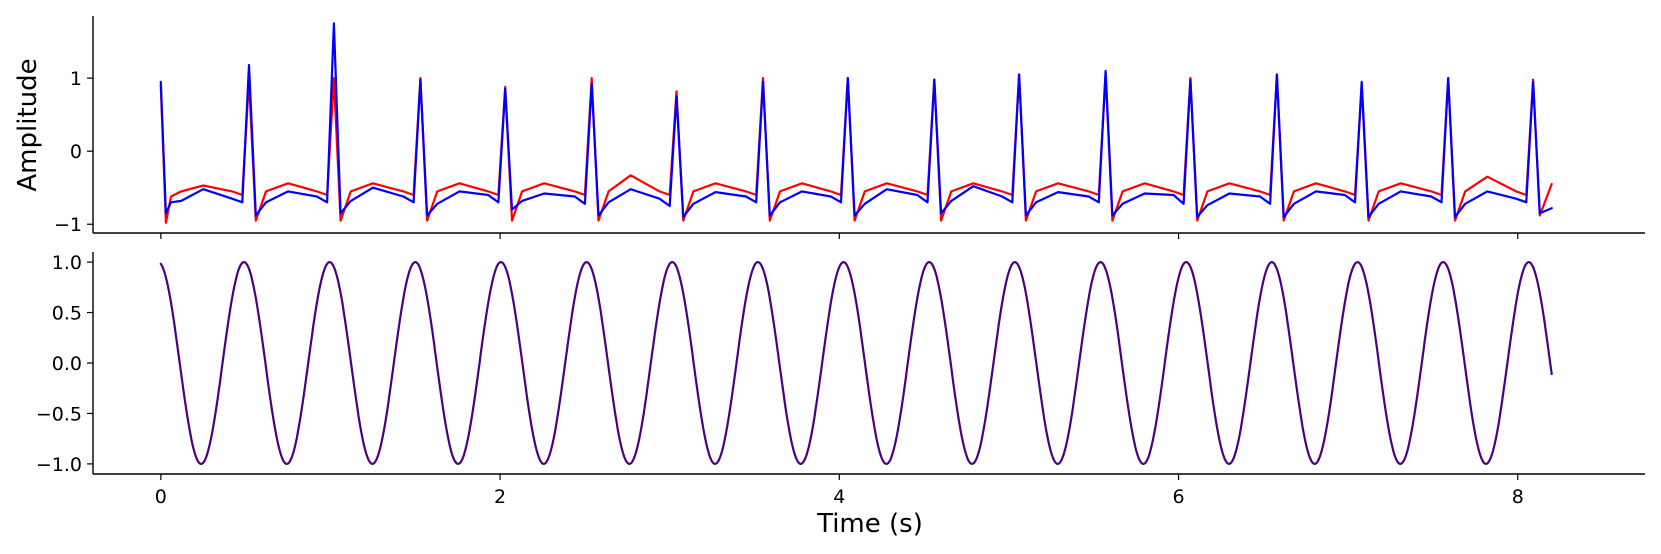 The height and width of the screenshot is (554, 1661). What do you see at coordinates (500, 497) in the screenshot?
I see `bottom-x-tick-label: 2` at bounding box center [500, 497].